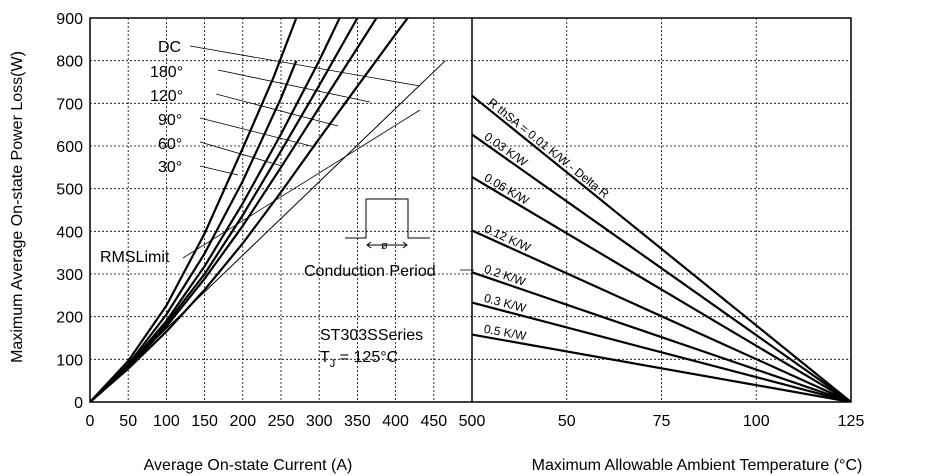  Describe the element at coordinates (371, 335) in the screenshot. I see `series-name: ST303SSeries` at that location.